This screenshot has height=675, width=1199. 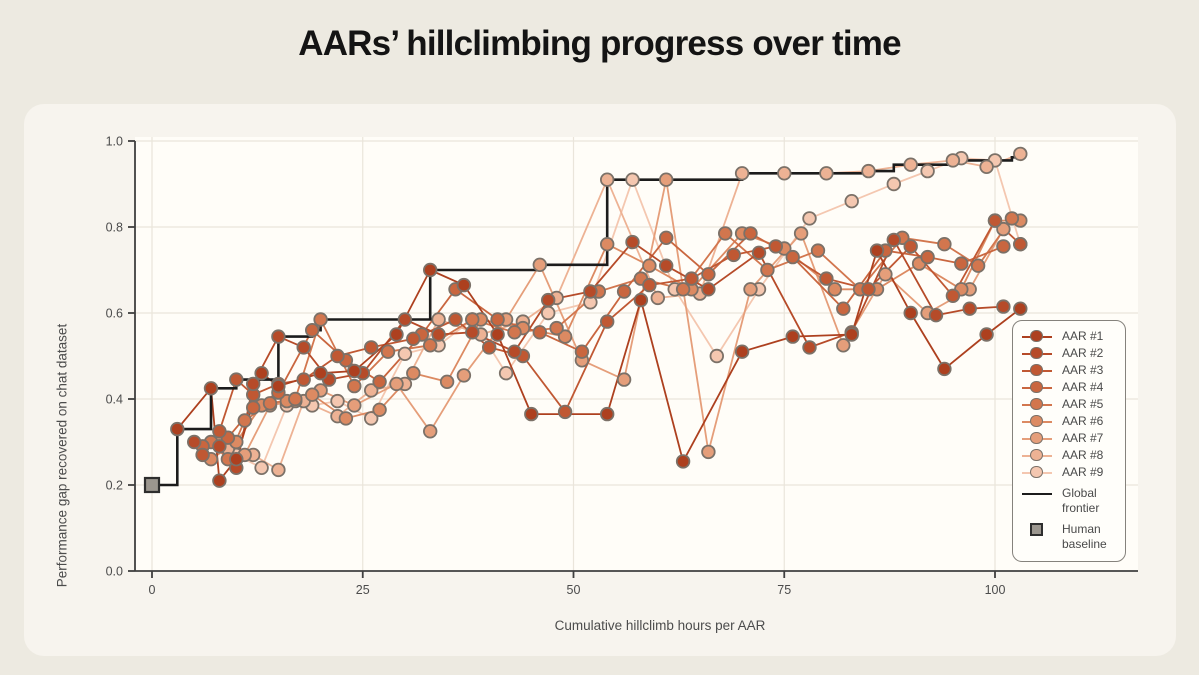 I want to click on x-tick-label: 25, so click(x=363, y=590).